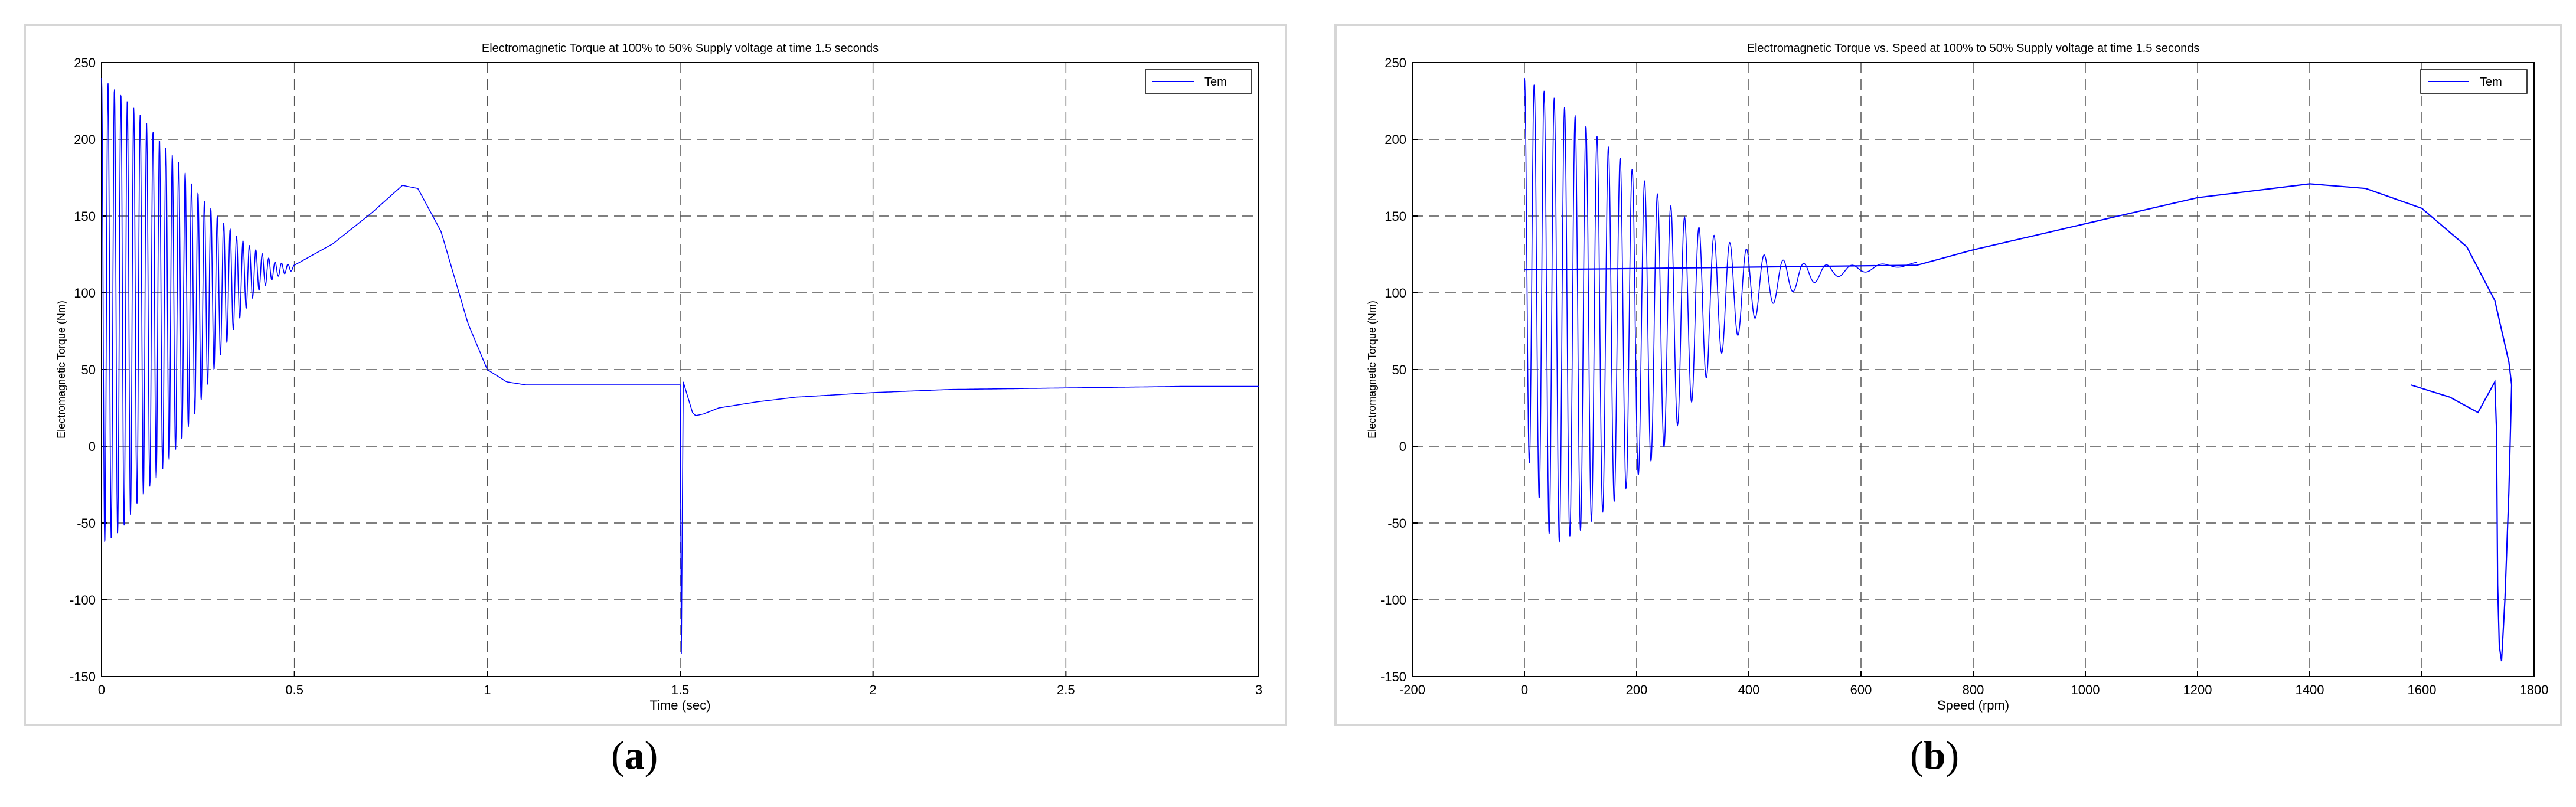  I want to click on x-tick-label: 2, so click(873, 690).